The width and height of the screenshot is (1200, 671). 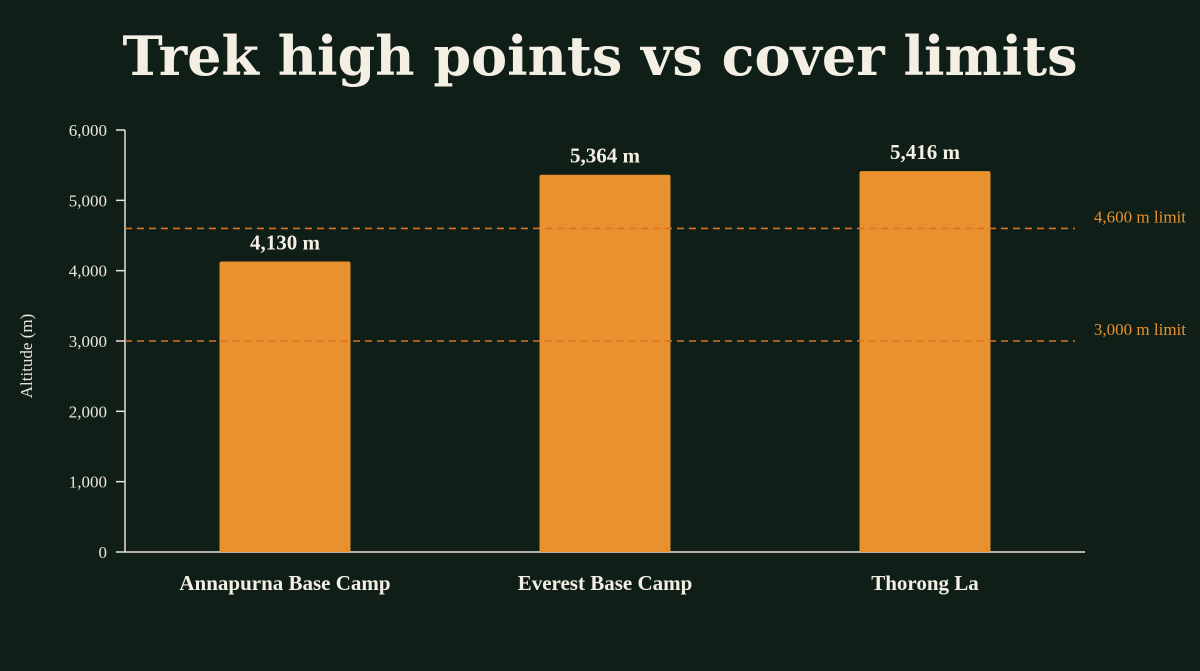 What do you see at coordinates (103, 552) in the screenshot?
I see `y-tick-label: 0` at bounding box center [103, 552].